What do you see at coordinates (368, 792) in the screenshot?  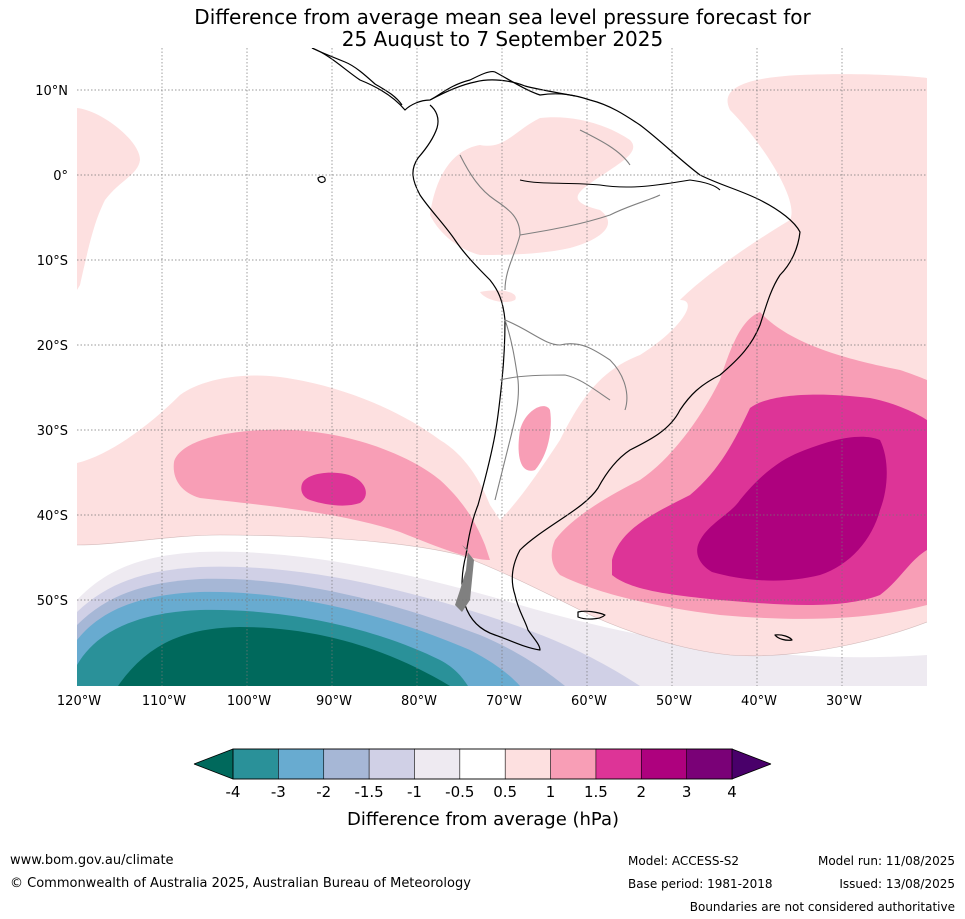 I see `colorbar-tick-label: -1.5` at bounding box center [368, 792].